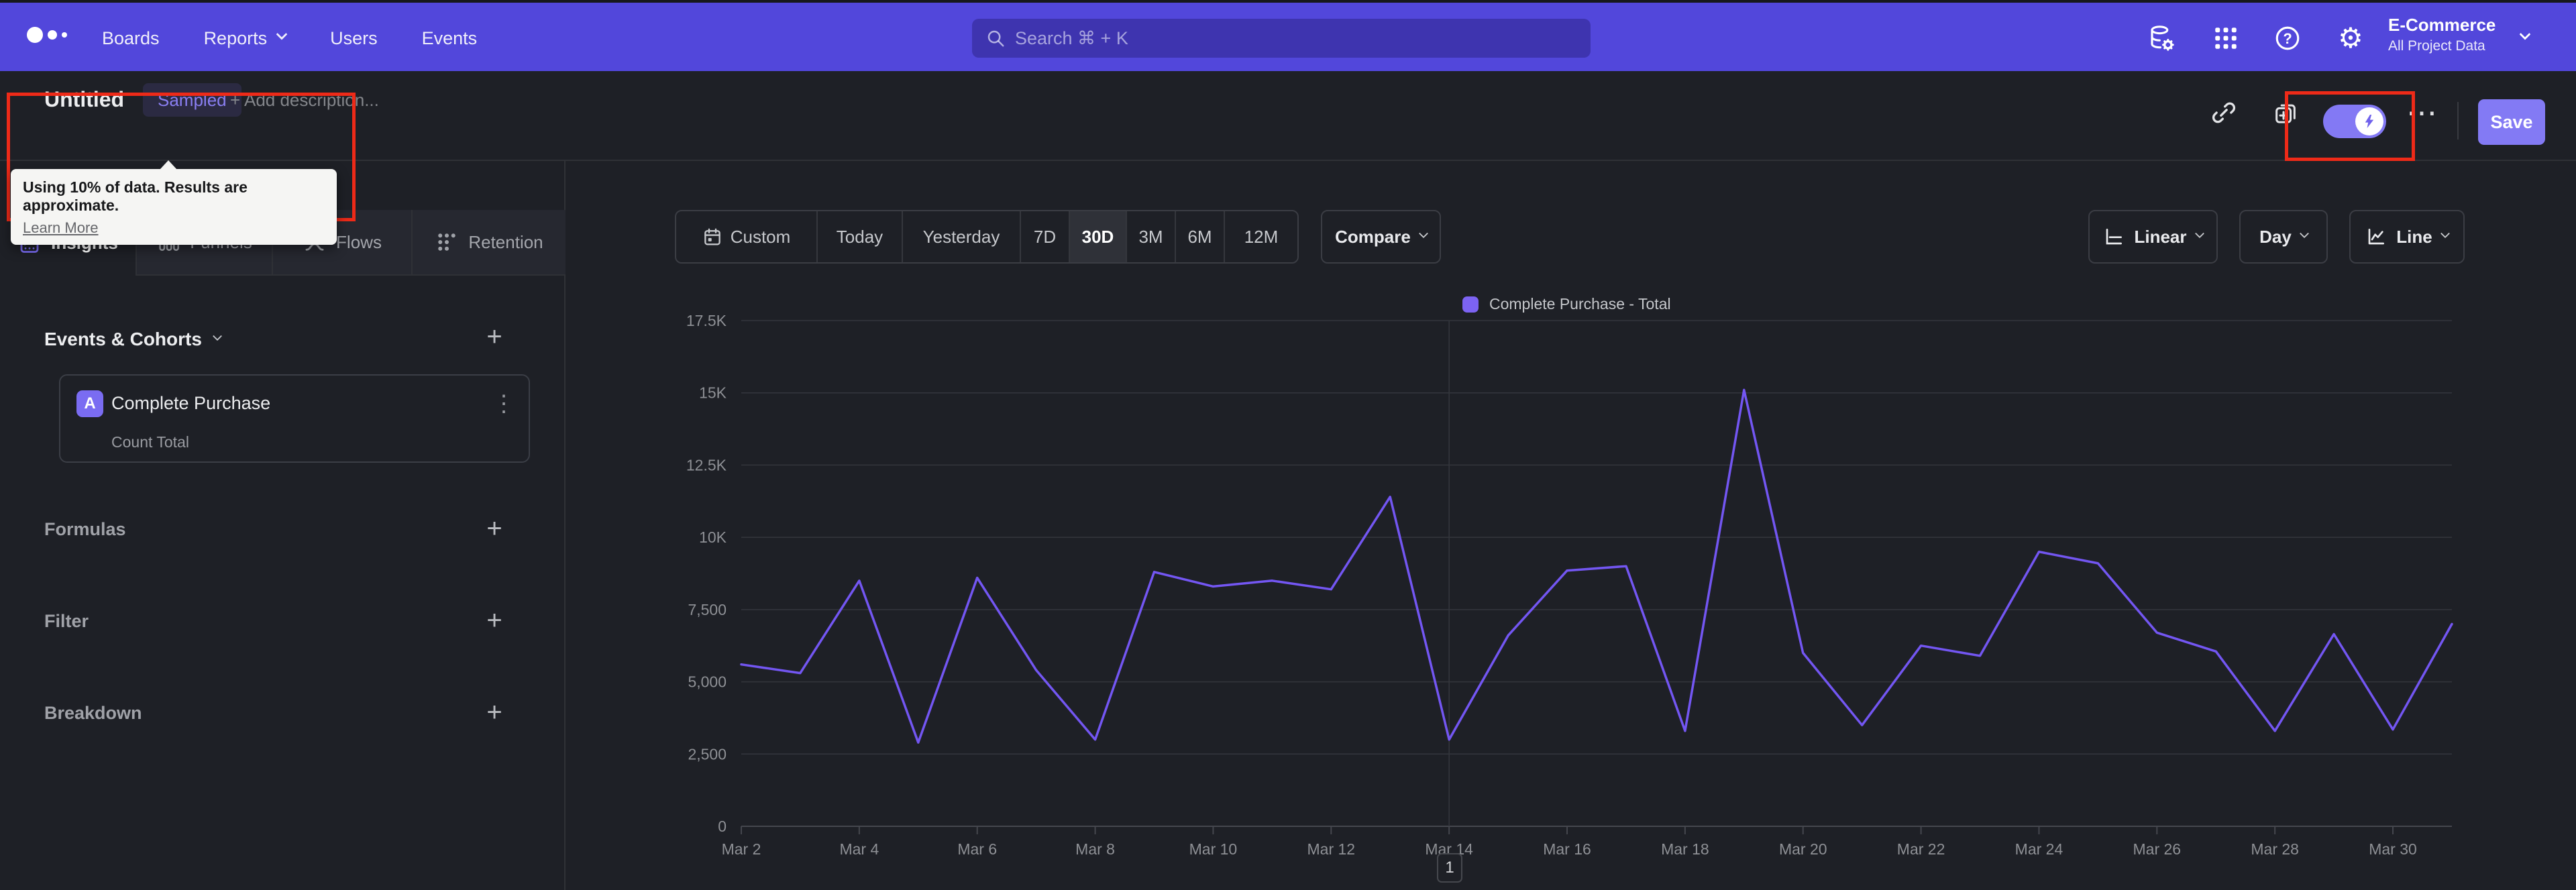  Describe the element at coordinates (1150, 236) in the screenshot. I see `range-3m: 3M` at that location.